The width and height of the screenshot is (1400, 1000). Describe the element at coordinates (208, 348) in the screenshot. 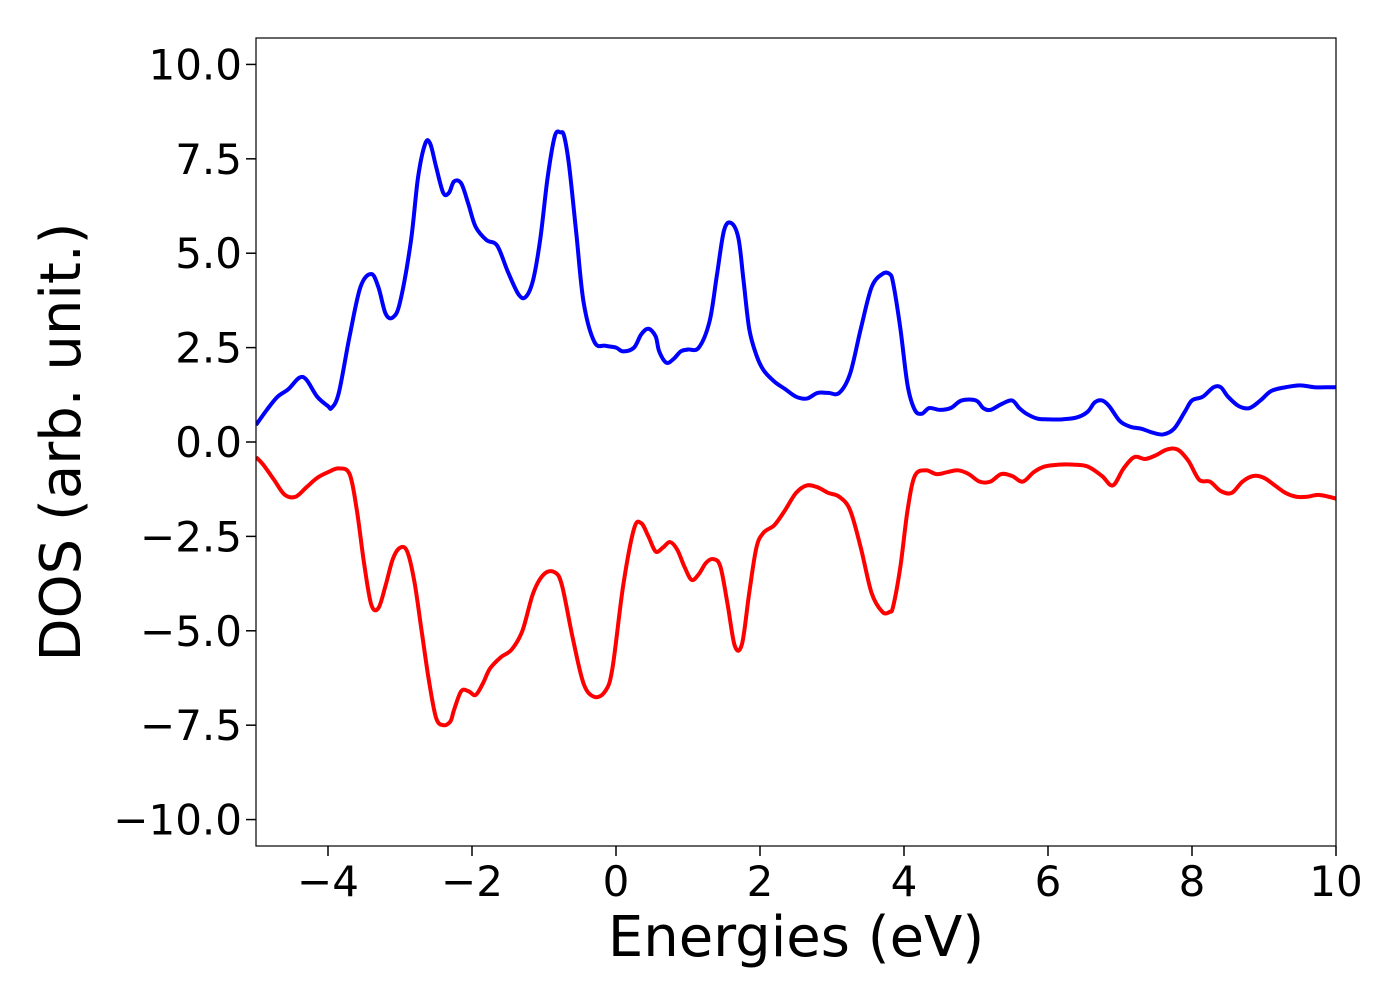

I see `y-tick-label: 2.5` at that location.